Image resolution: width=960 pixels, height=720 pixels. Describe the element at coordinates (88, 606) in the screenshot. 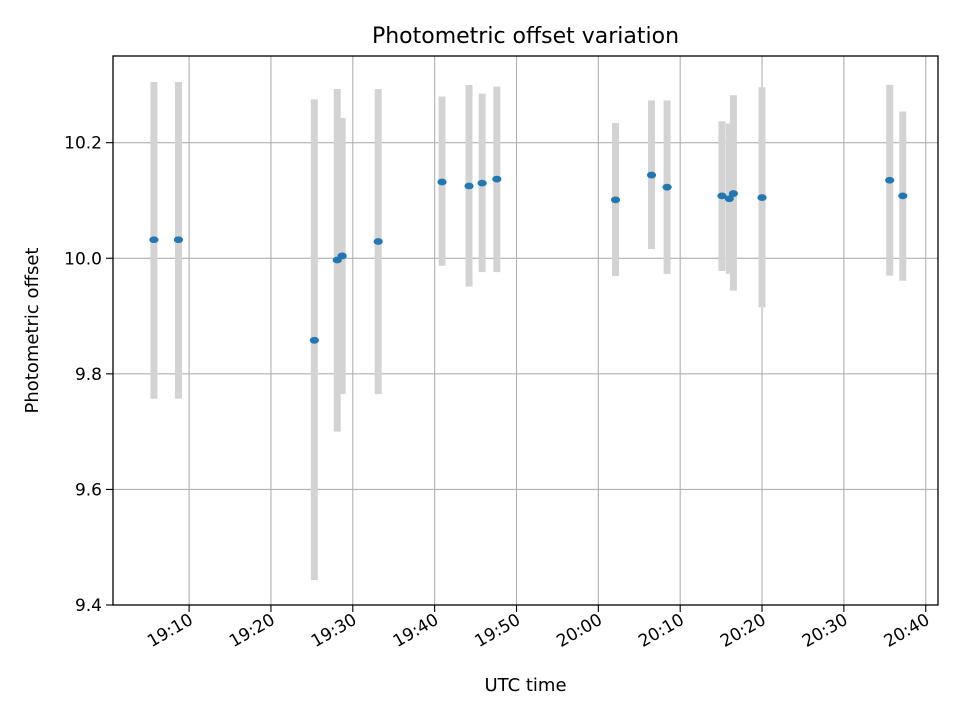

I see `y-tick-label: 9.4` at that location.